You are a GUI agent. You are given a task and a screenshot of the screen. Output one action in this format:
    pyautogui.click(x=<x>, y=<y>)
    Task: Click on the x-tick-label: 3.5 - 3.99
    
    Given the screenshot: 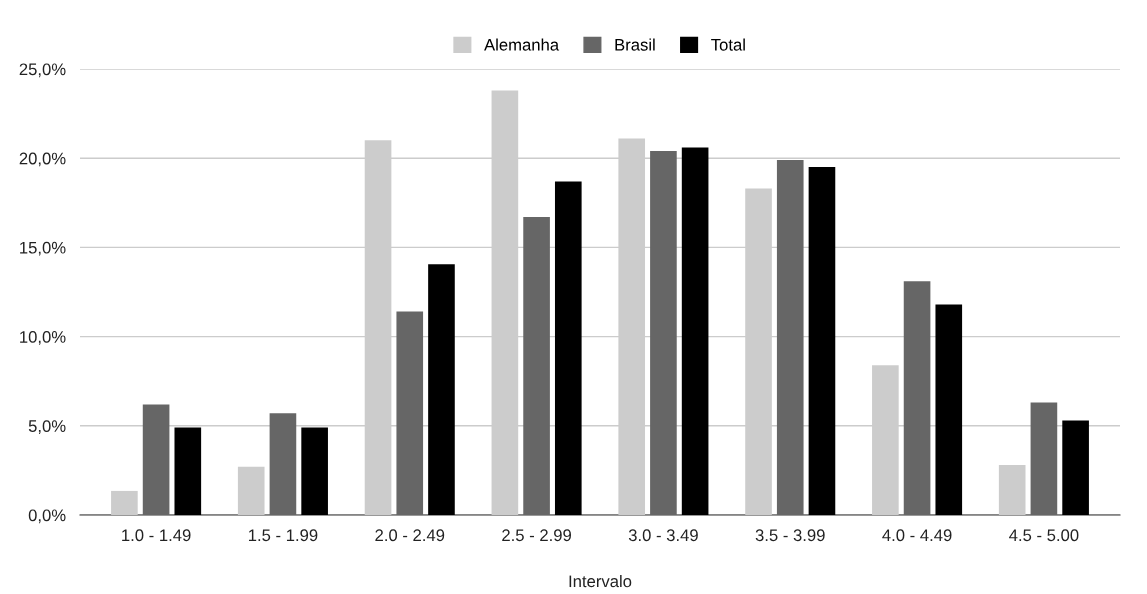 What is the action you would take?
    pyautogui.click(x=790, y=535)
    